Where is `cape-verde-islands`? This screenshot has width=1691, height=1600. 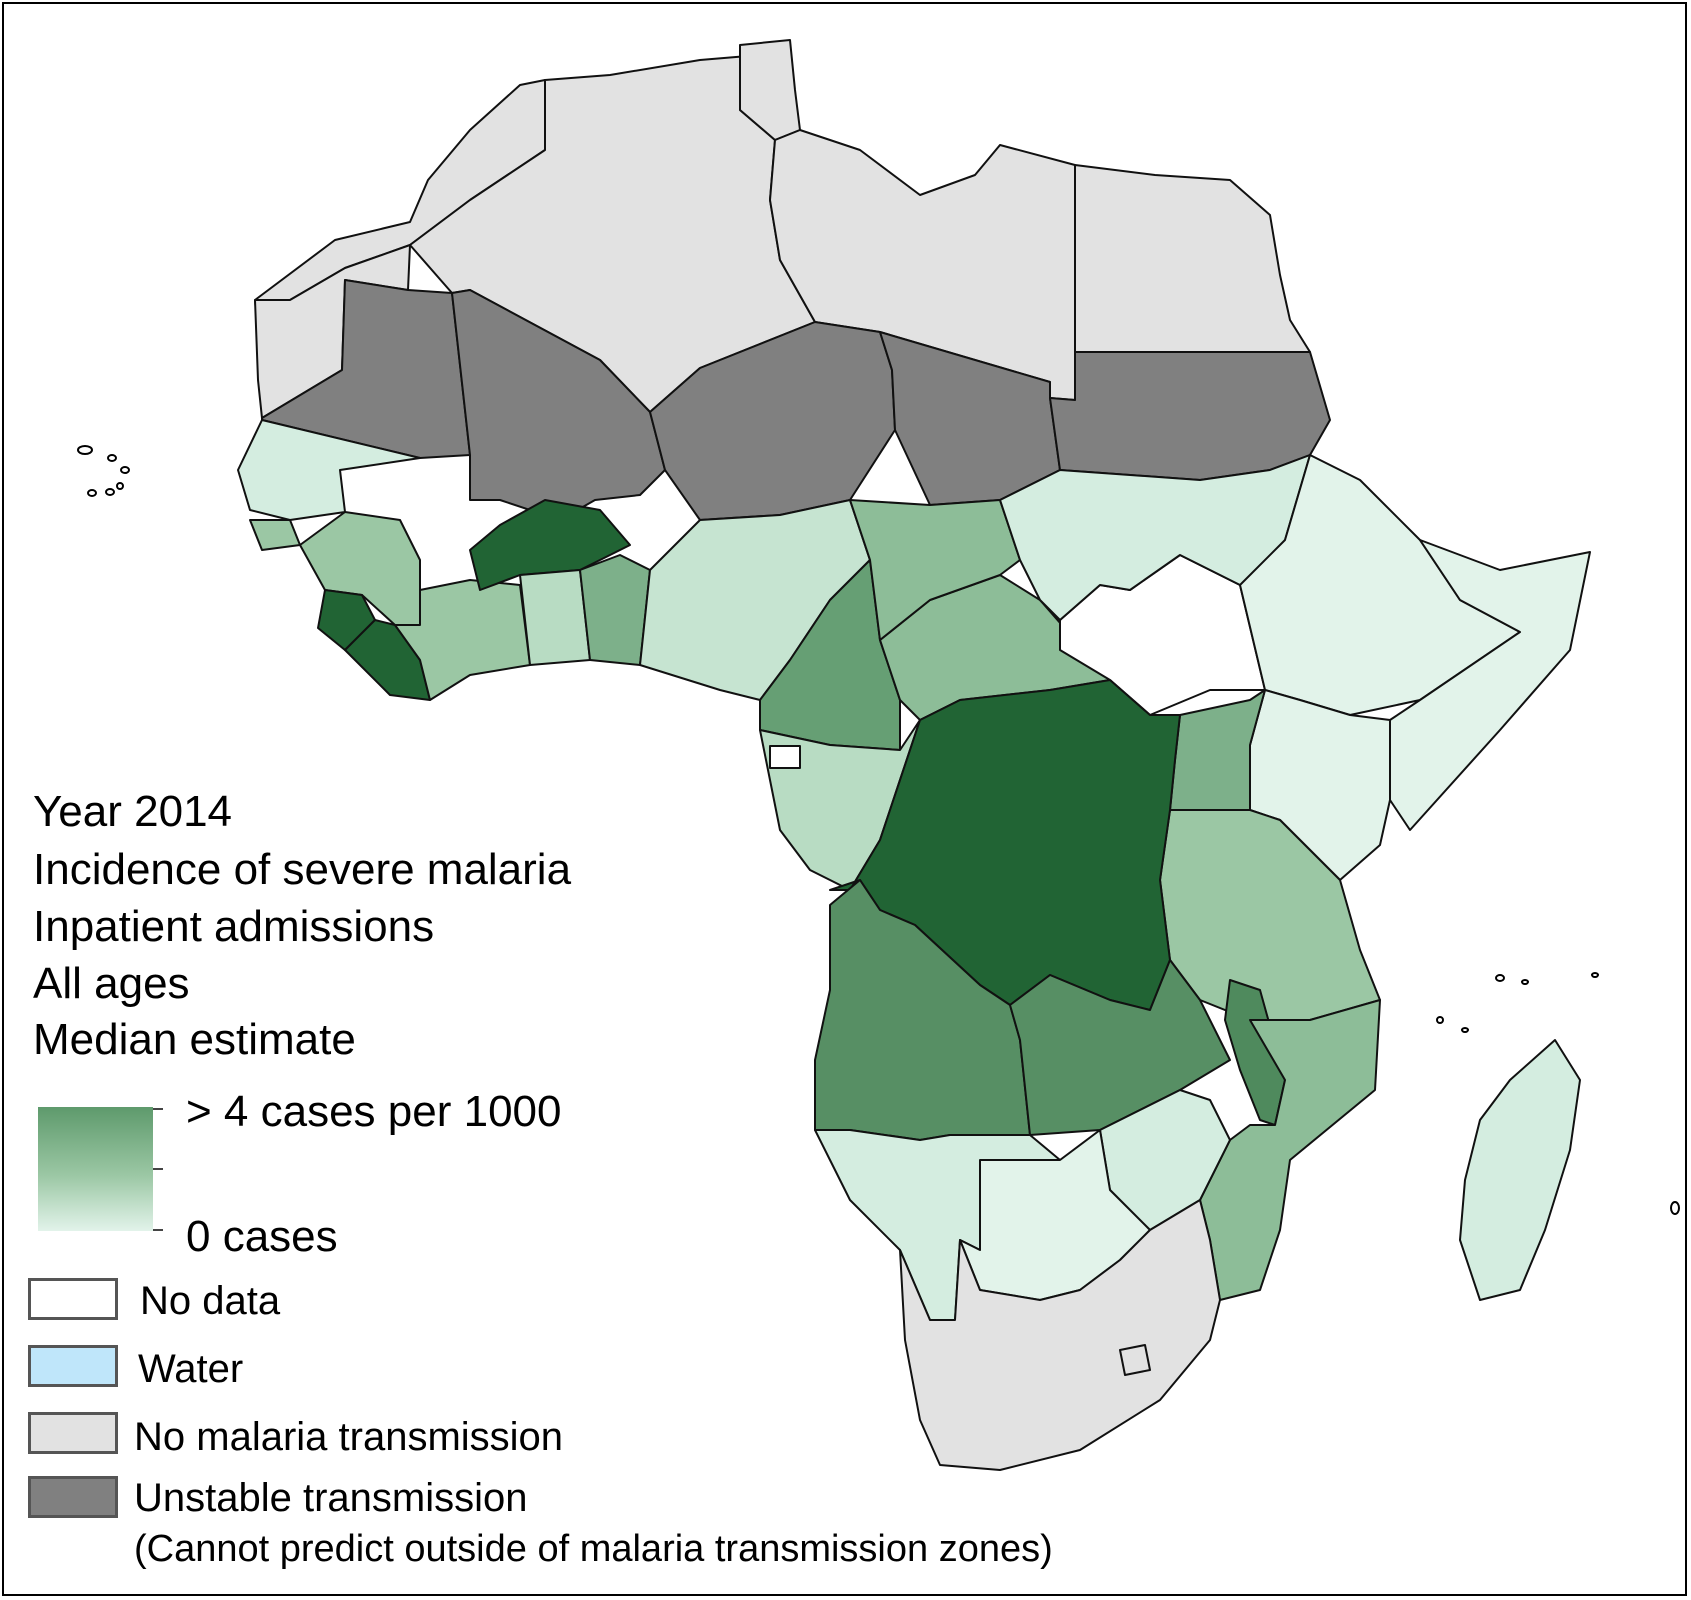
cape-verde-islands is located at coordinates (103, 471).